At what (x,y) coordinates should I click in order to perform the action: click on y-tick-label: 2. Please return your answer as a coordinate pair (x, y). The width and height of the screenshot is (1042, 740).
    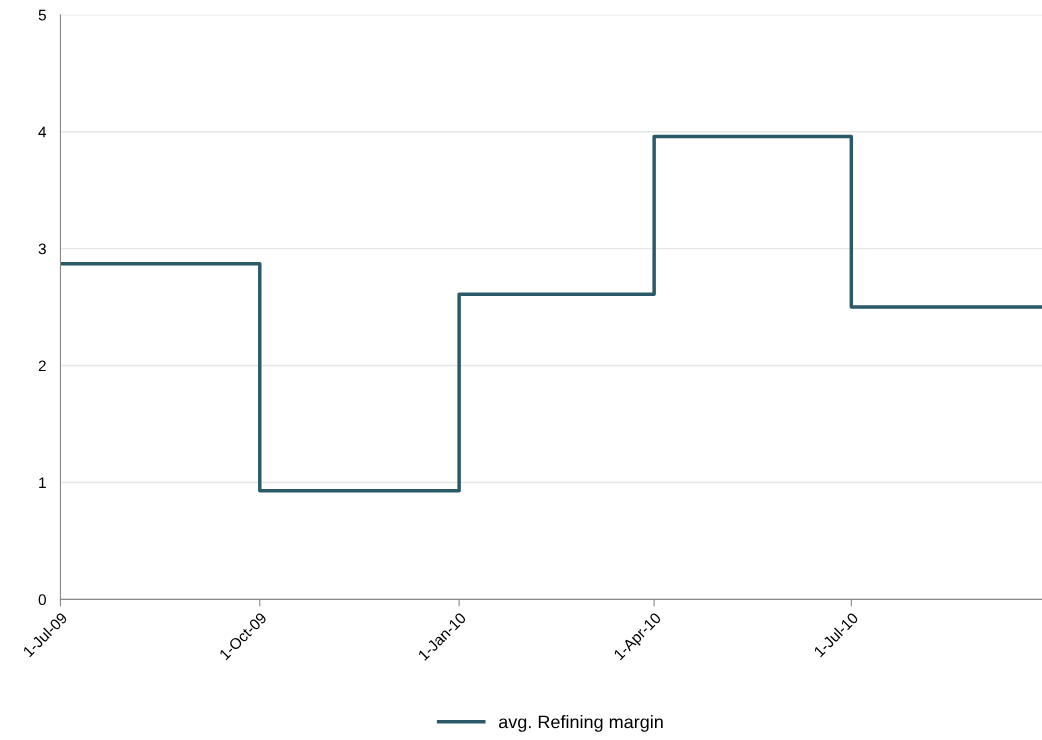
    Looking at the image, I should click on (42, 366).